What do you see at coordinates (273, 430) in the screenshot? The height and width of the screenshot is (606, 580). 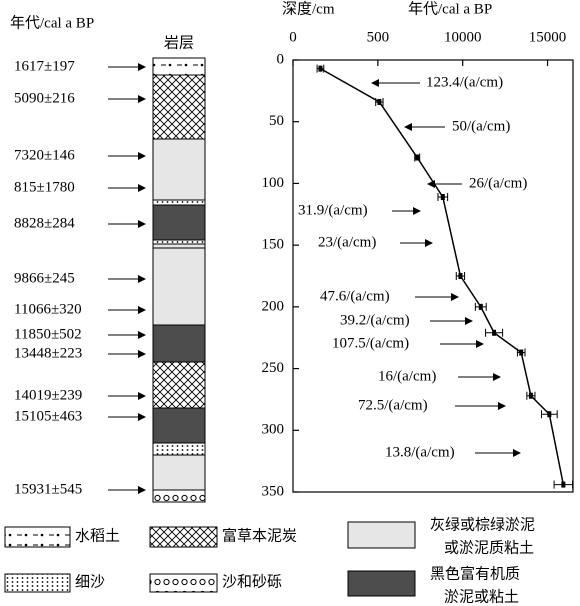 I see `y-tick-label: 300` at bounding box center [273, 430].